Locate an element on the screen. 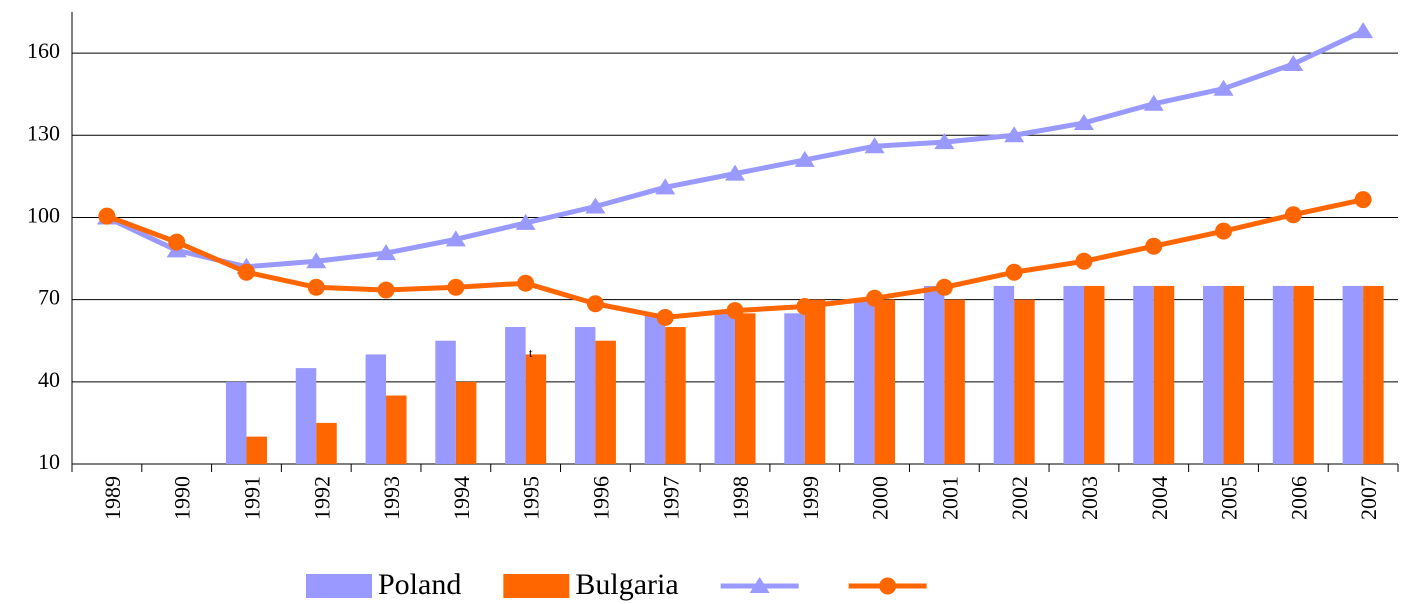 The height and width of the screenshot is (604, 1402). x-tick-label: 2007 is located at coordinates (1368, 498).